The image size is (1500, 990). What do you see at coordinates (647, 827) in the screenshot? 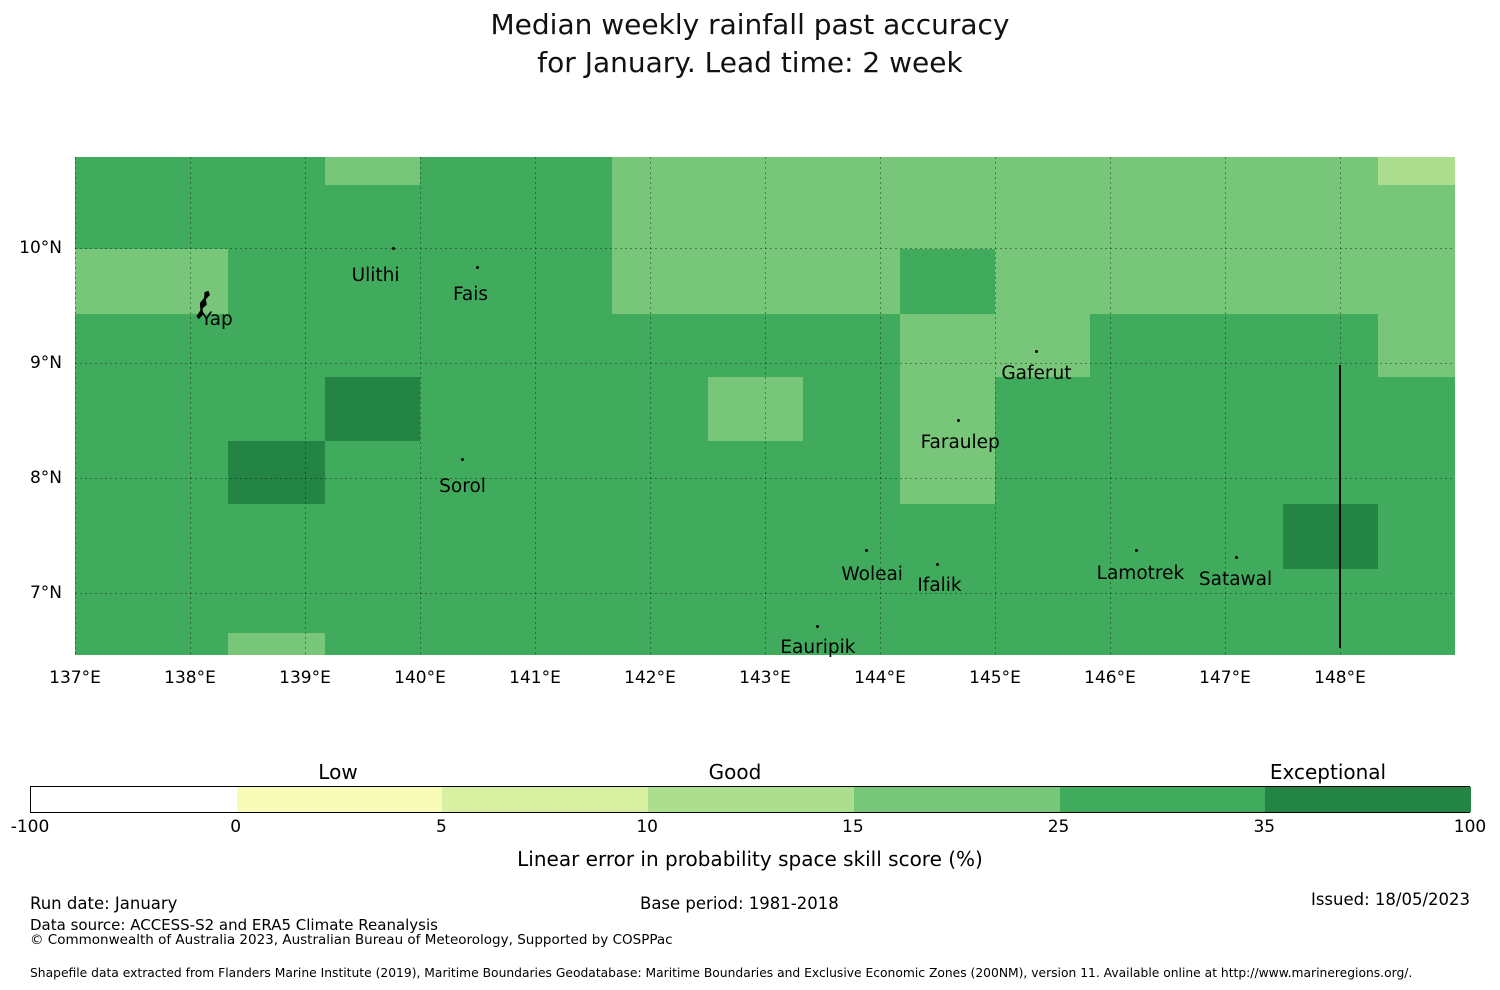
I see `colorbar-tick-label: 10` at bounding box center [647, 827].